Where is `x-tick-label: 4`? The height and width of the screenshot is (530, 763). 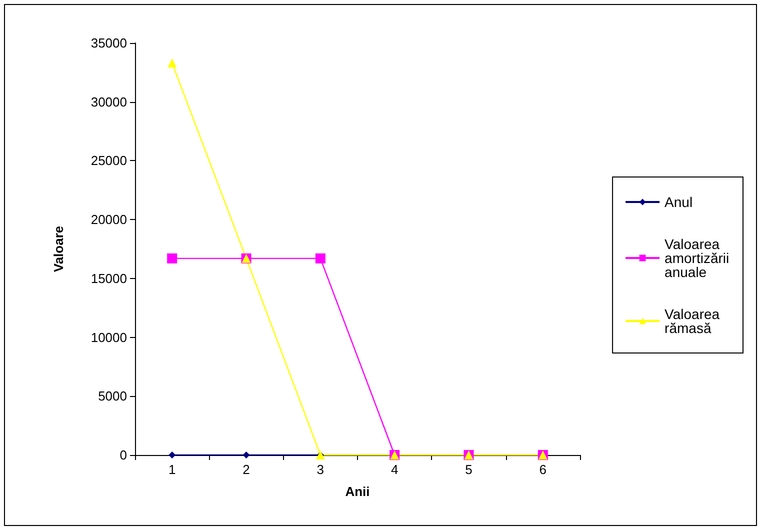
x-tick-label: 4 is located at coordinates (394, 469).